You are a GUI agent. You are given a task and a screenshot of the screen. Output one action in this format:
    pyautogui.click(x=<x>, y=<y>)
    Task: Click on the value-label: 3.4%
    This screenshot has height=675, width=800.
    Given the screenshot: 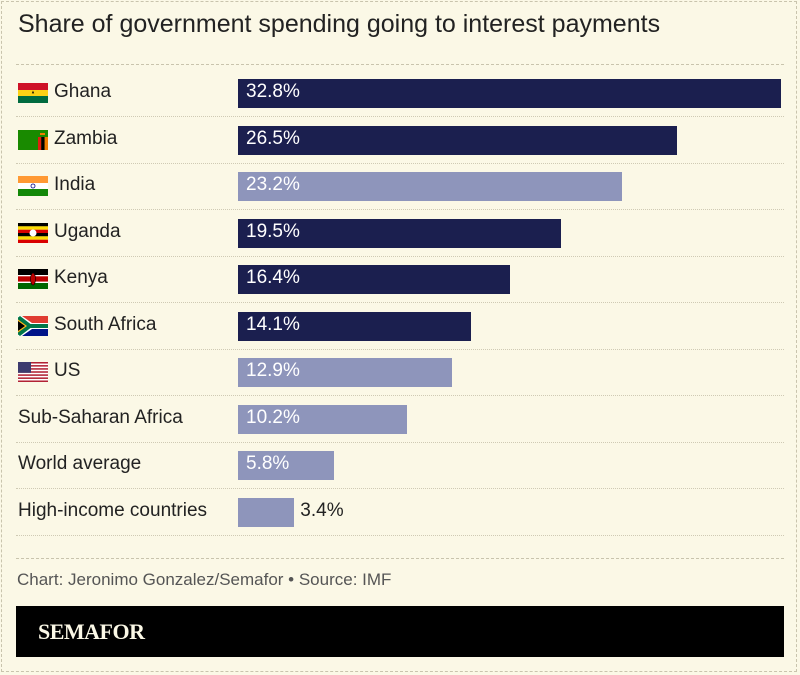 What is the action you would take?
    pyautogui.click(x=322, y=510)
    